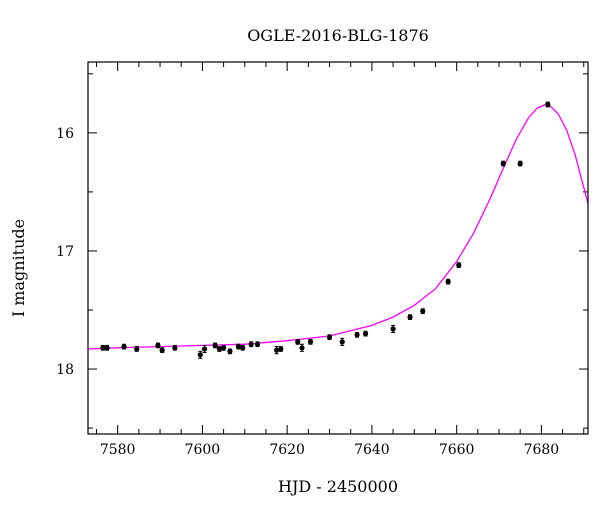 The image size is (600, 512). What do you see at coordinates (338, 35) in the screenshot?
I see `chart-title: OGLE-2016-BLG-1876` at bounding box center [338, 35].